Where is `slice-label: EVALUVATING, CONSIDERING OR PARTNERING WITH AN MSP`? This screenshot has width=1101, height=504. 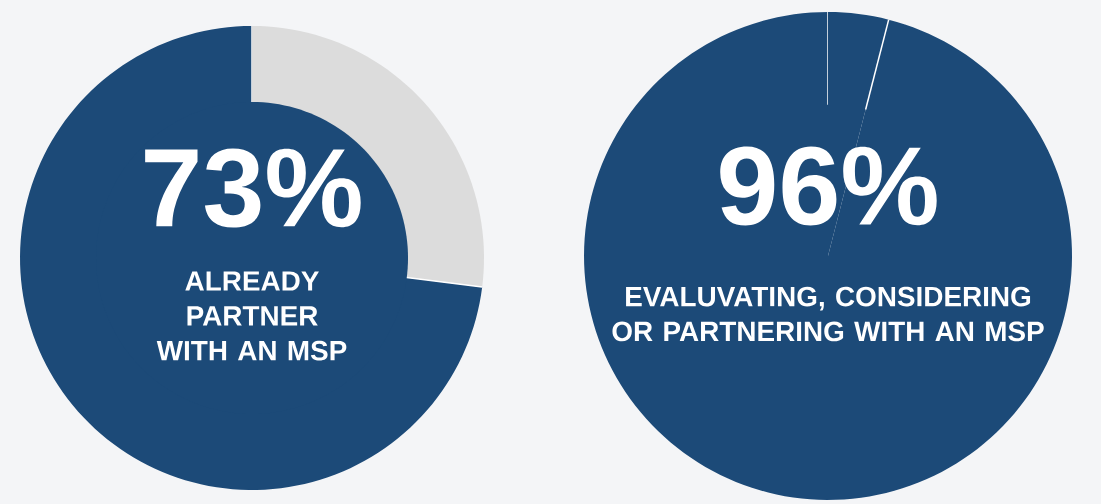 slice-label: EVALUVATING, CONSIDERING OR PARTNERING WITH AN MSP is located at coordinates (828, 314).